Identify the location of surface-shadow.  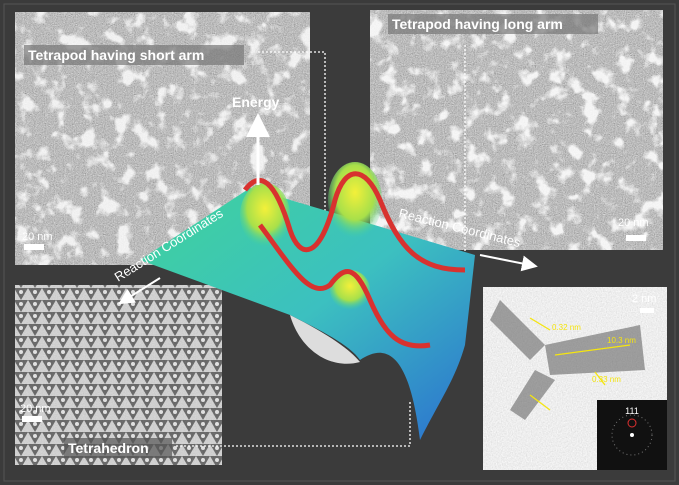
(325, 339).